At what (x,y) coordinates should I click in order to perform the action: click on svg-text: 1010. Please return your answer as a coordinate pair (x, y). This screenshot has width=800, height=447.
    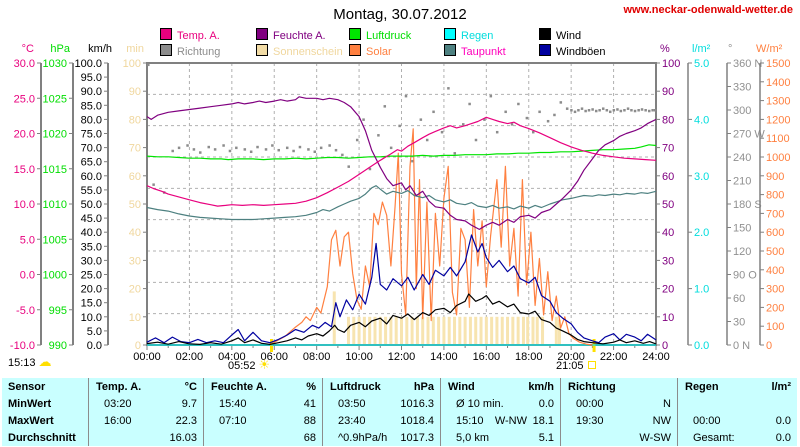
    Looking at the image, I should click on (55, 205).